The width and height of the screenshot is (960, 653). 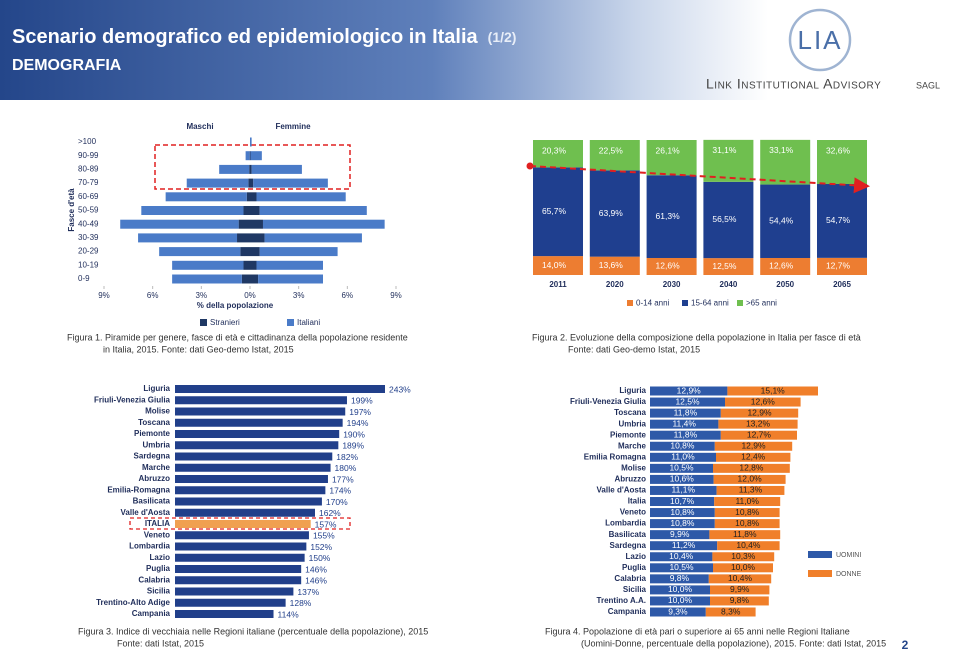 What do you see at coordinates (324, 536) in the screenshot?
I see `value-label: 155%` at bounding box center [324, 536].